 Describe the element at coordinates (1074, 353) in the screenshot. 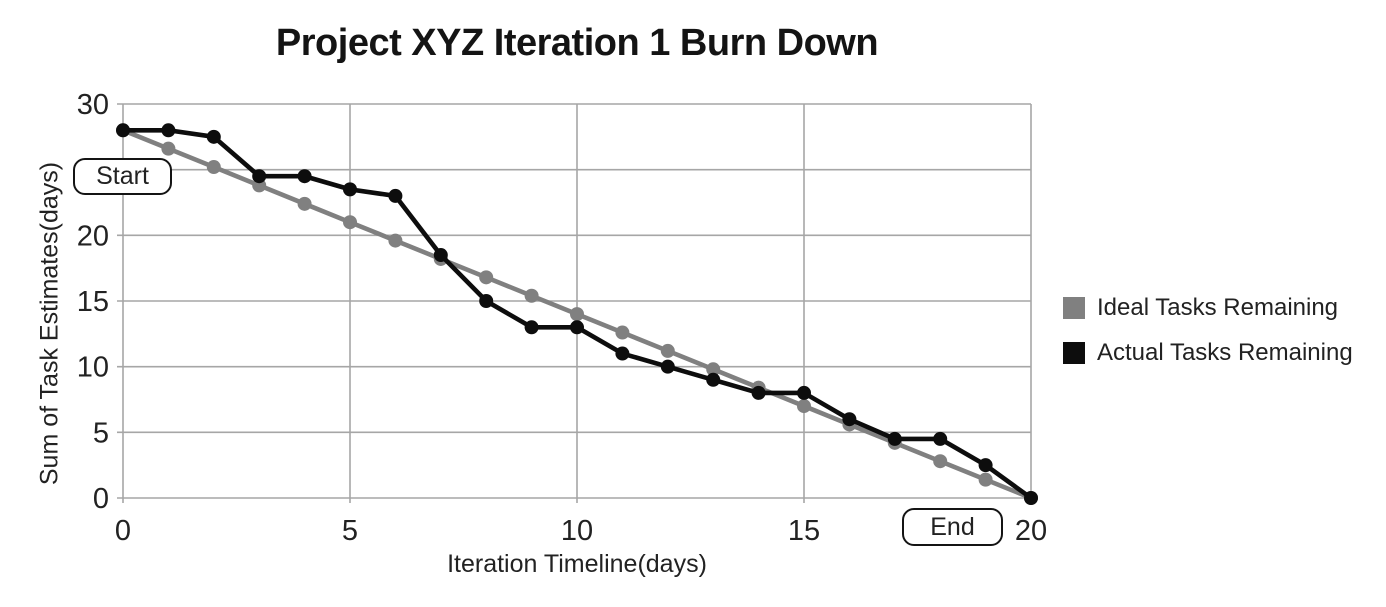

I see `actual-series-swatch-icon` at that location.